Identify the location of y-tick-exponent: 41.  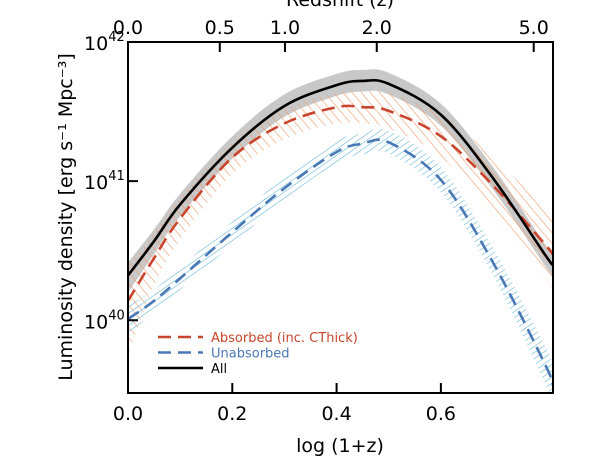
(116, 176).